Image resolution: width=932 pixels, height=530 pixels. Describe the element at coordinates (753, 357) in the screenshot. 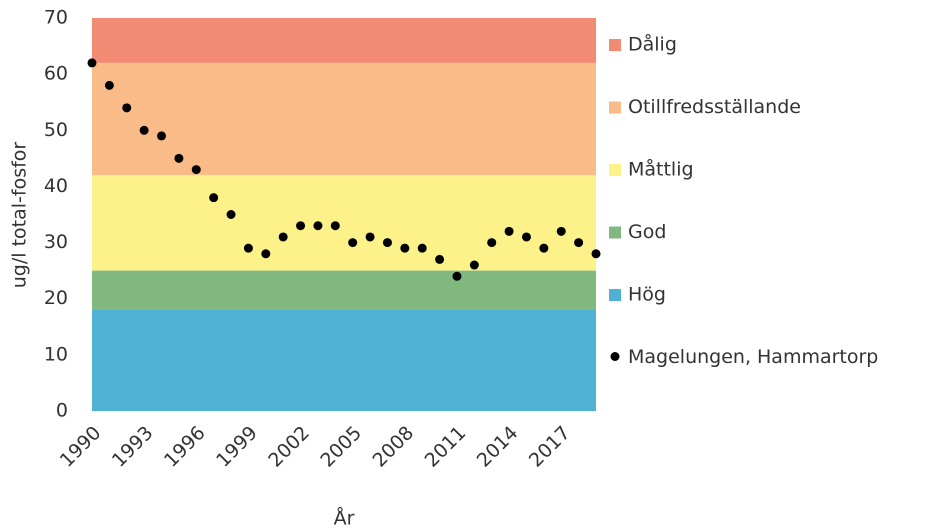

I see `legend-label: Magelungen, Hammartorp` at that location.